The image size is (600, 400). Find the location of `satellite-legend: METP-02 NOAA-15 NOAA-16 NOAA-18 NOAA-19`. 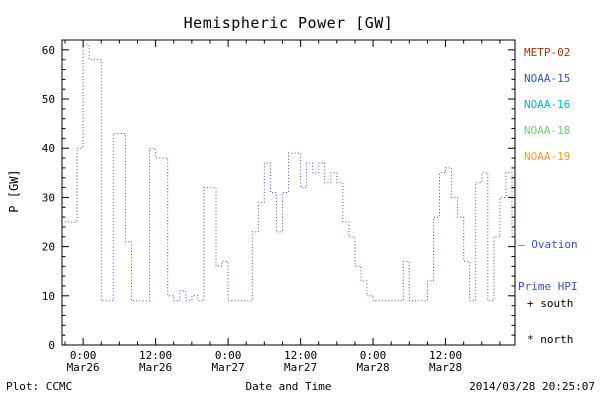

satellite-legend: METP-02 NOAA-15 NOAA-16 NOAA-18 NOAA-19 is located at coordinates (547, 105).